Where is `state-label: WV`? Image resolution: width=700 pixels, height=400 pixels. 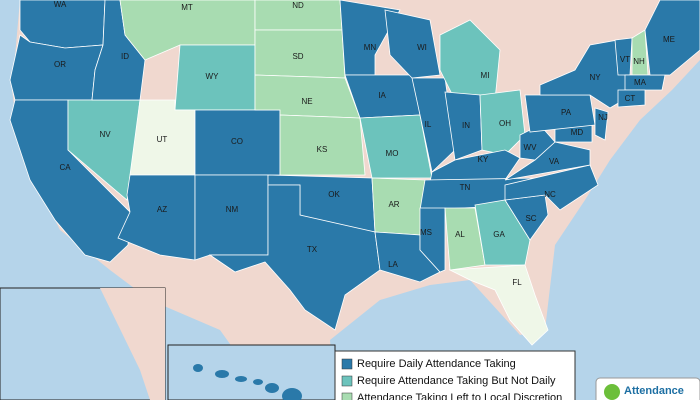
state-label: WV is located at coordinates (531, 147).